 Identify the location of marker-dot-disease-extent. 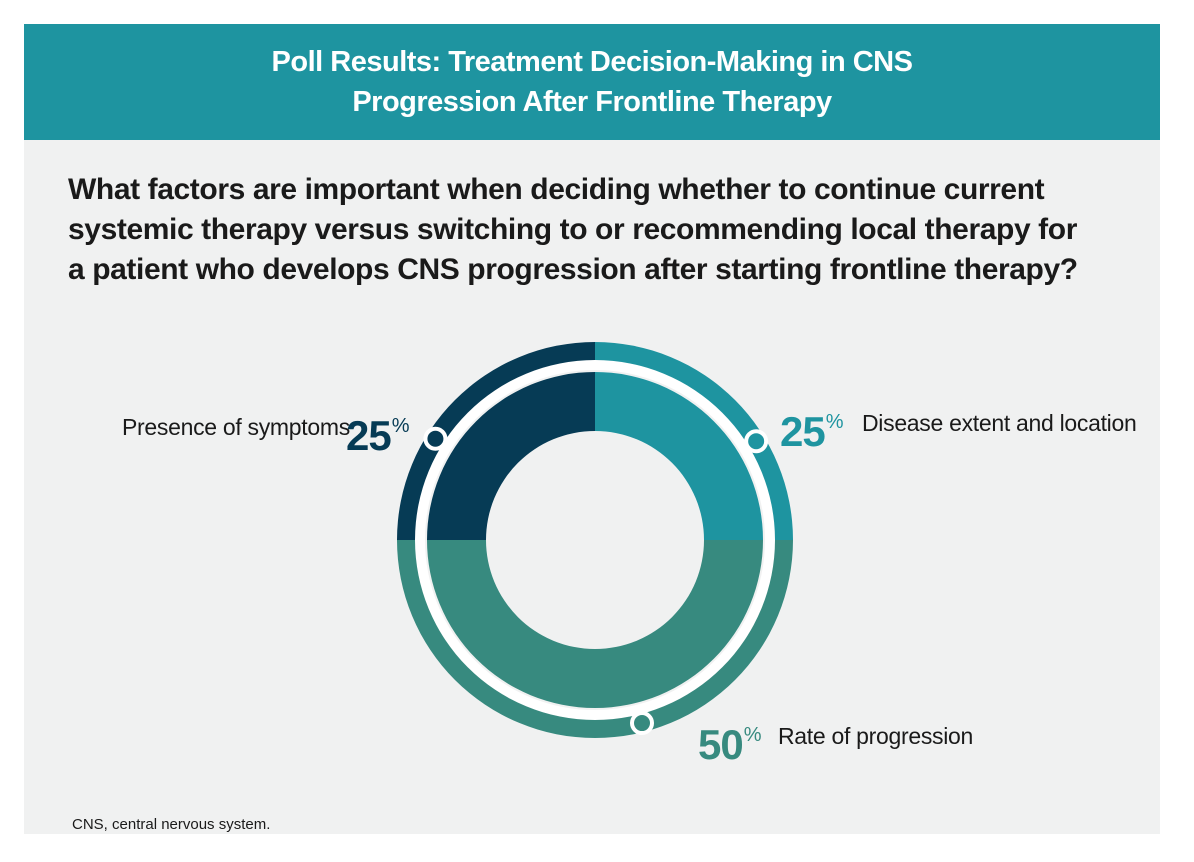
(756, 441).